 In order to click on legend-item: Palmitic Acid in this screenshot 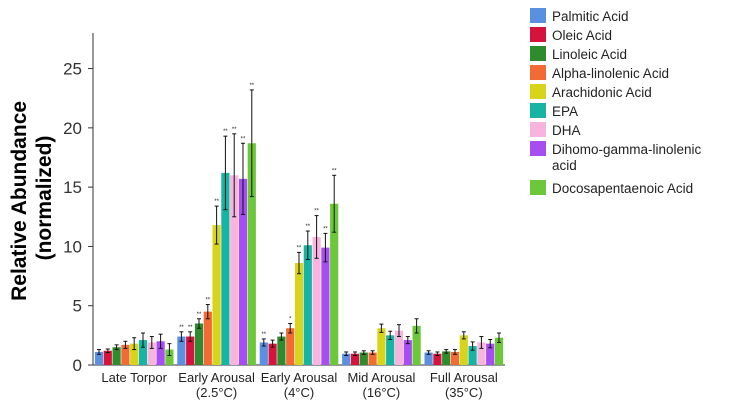, I will do `click(579, 16)`.